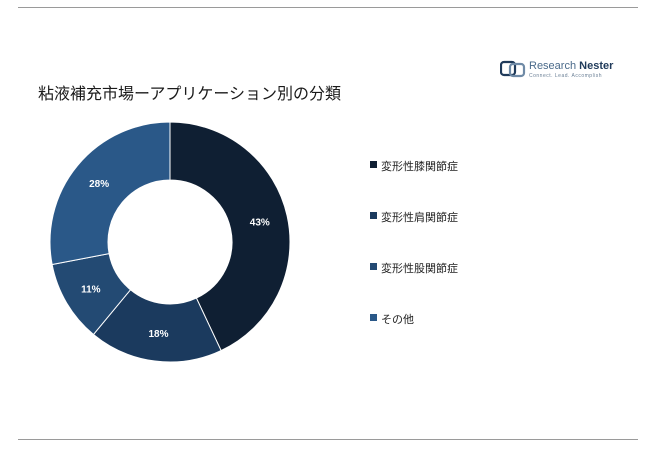 The height and width of the screenshot is (451, 650). What do you see at coordinates (190, 93) in the screenshot?
I see `chart-title: 粘液補充市場ーアプリケーション別の分類` at bounding box center [190, 93].